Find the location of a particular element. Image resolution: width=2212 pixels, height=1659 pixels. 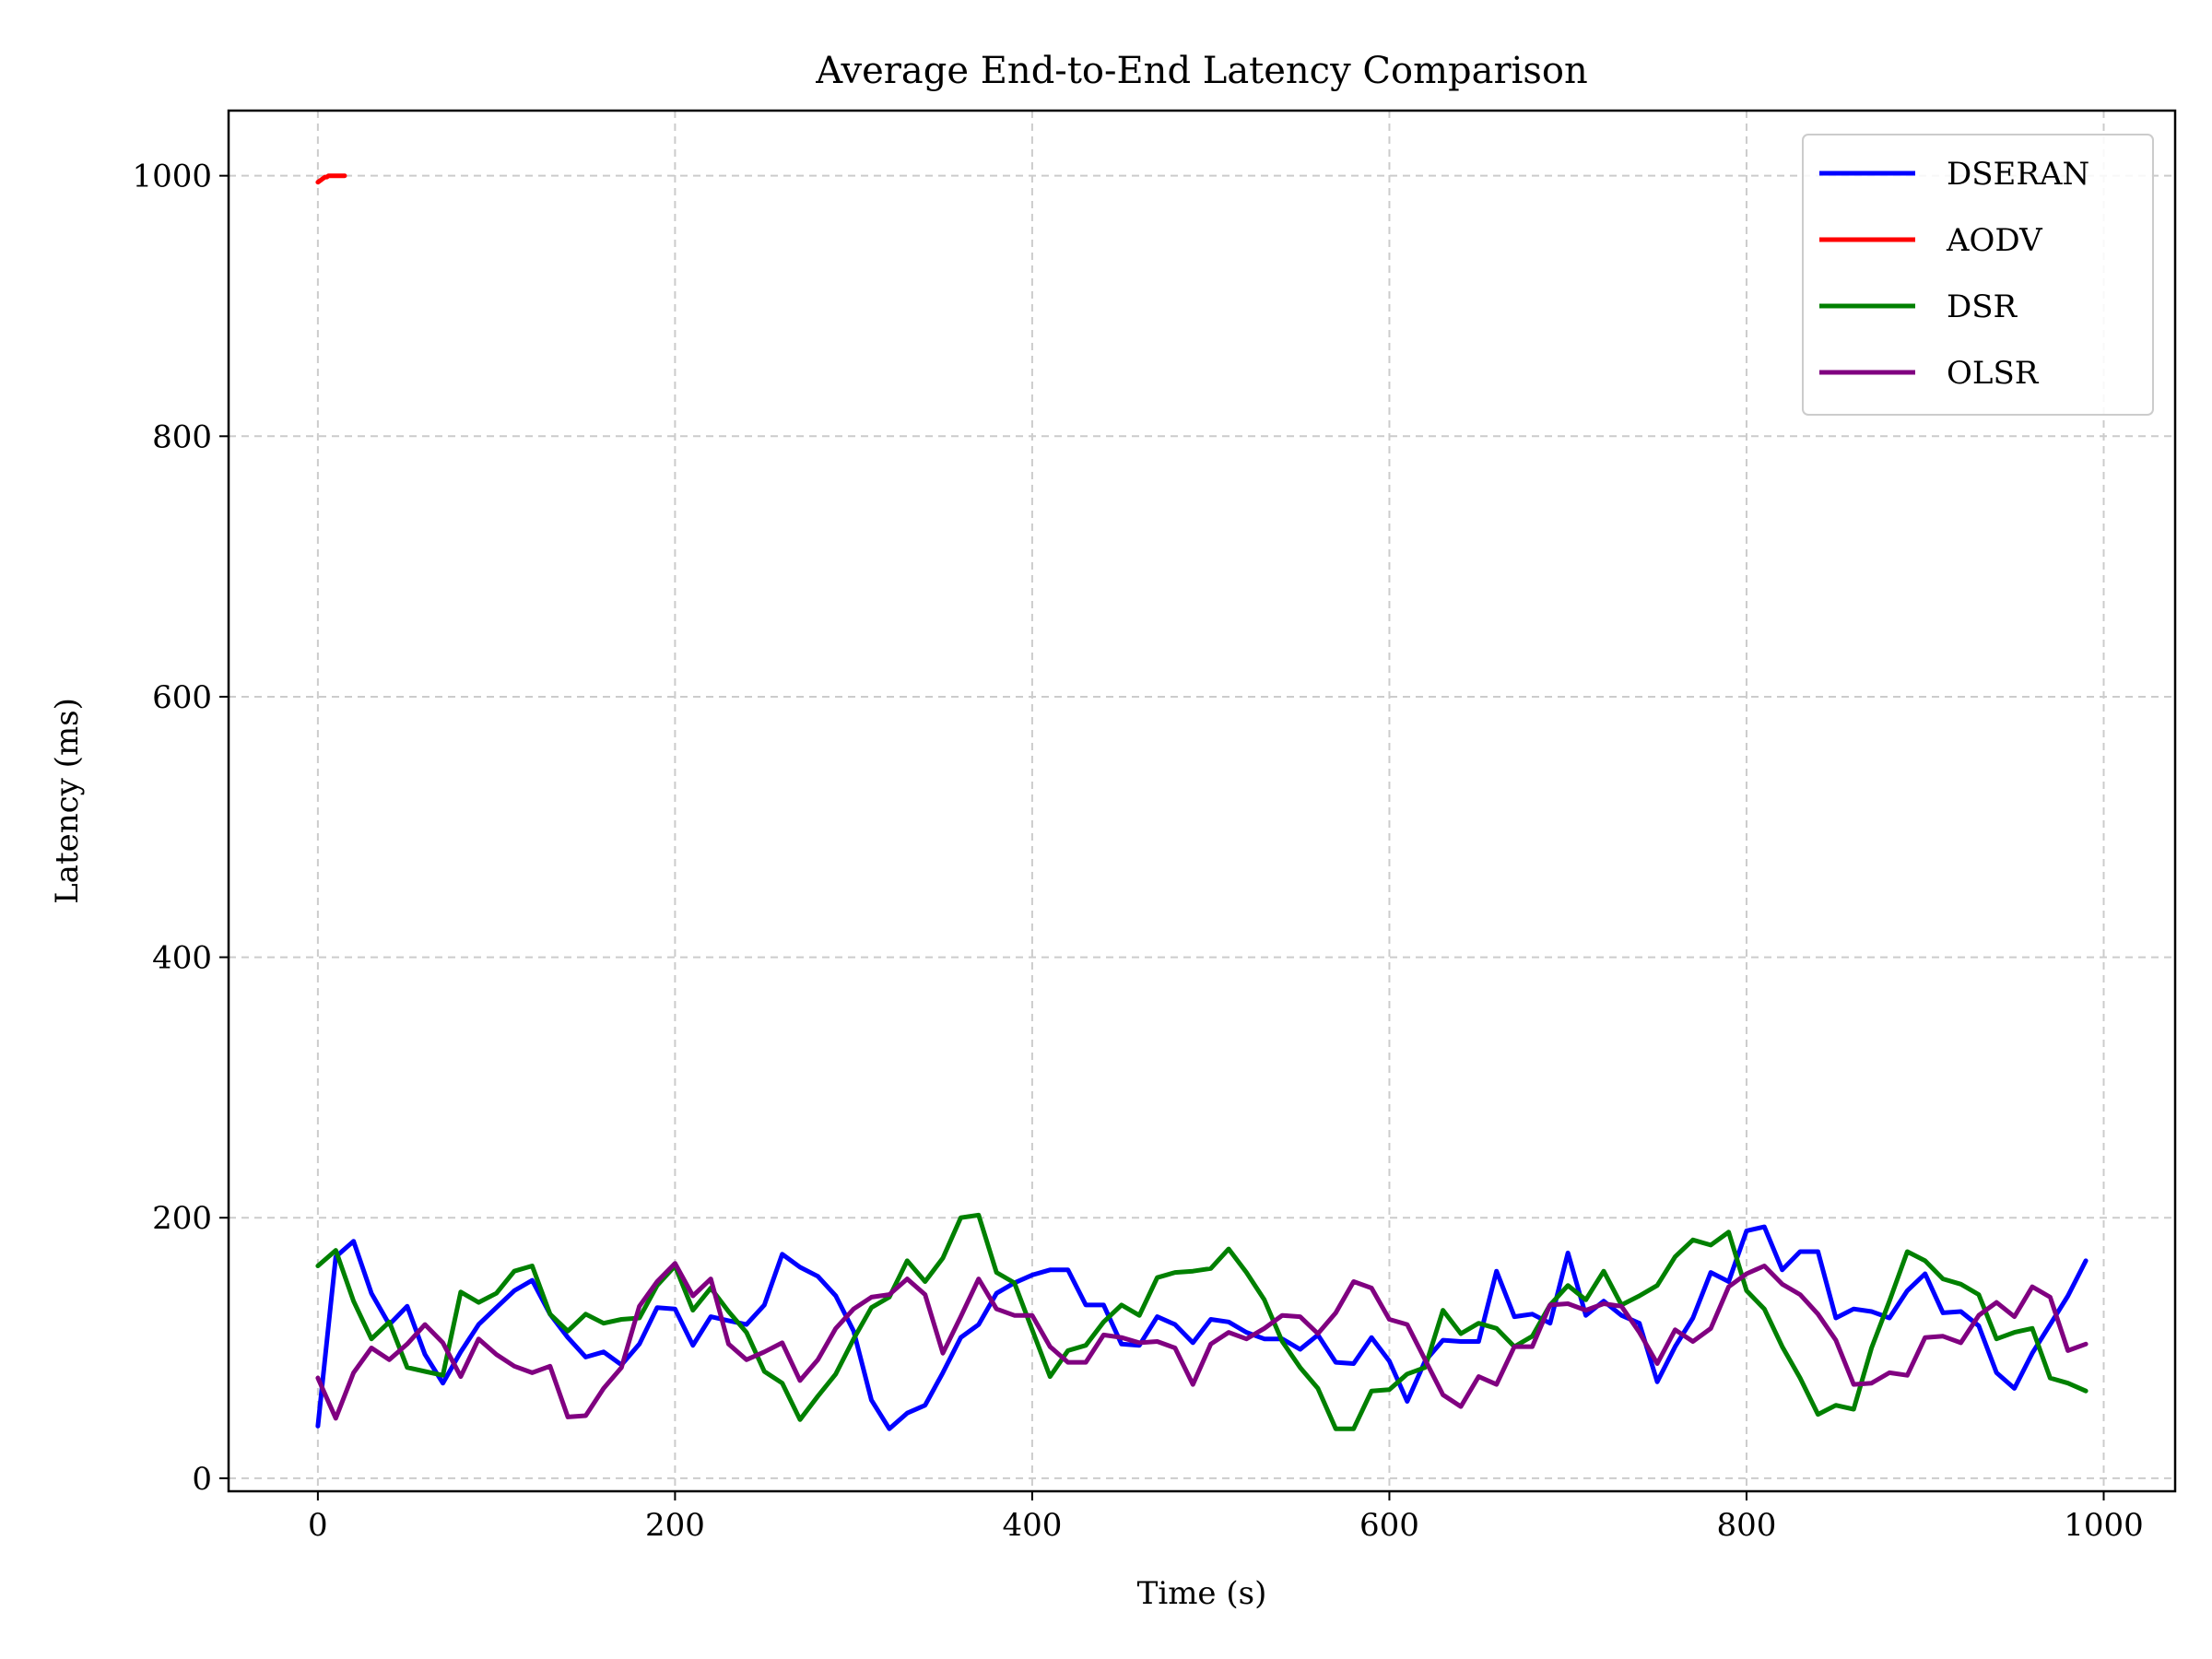

y-tick-label: 0 is located at coordinates (202, 1479).